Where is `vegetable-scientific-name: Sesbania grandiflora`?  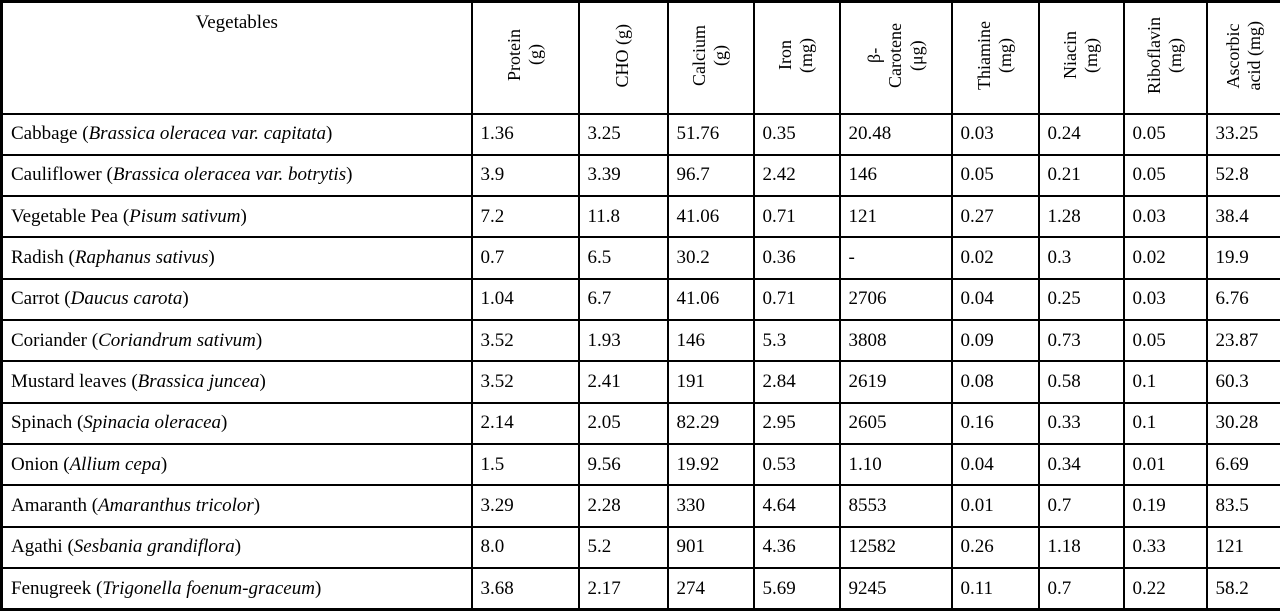
vegetable-scientific-name: Sesbania grandiflora is located at coordinates (154, 547).